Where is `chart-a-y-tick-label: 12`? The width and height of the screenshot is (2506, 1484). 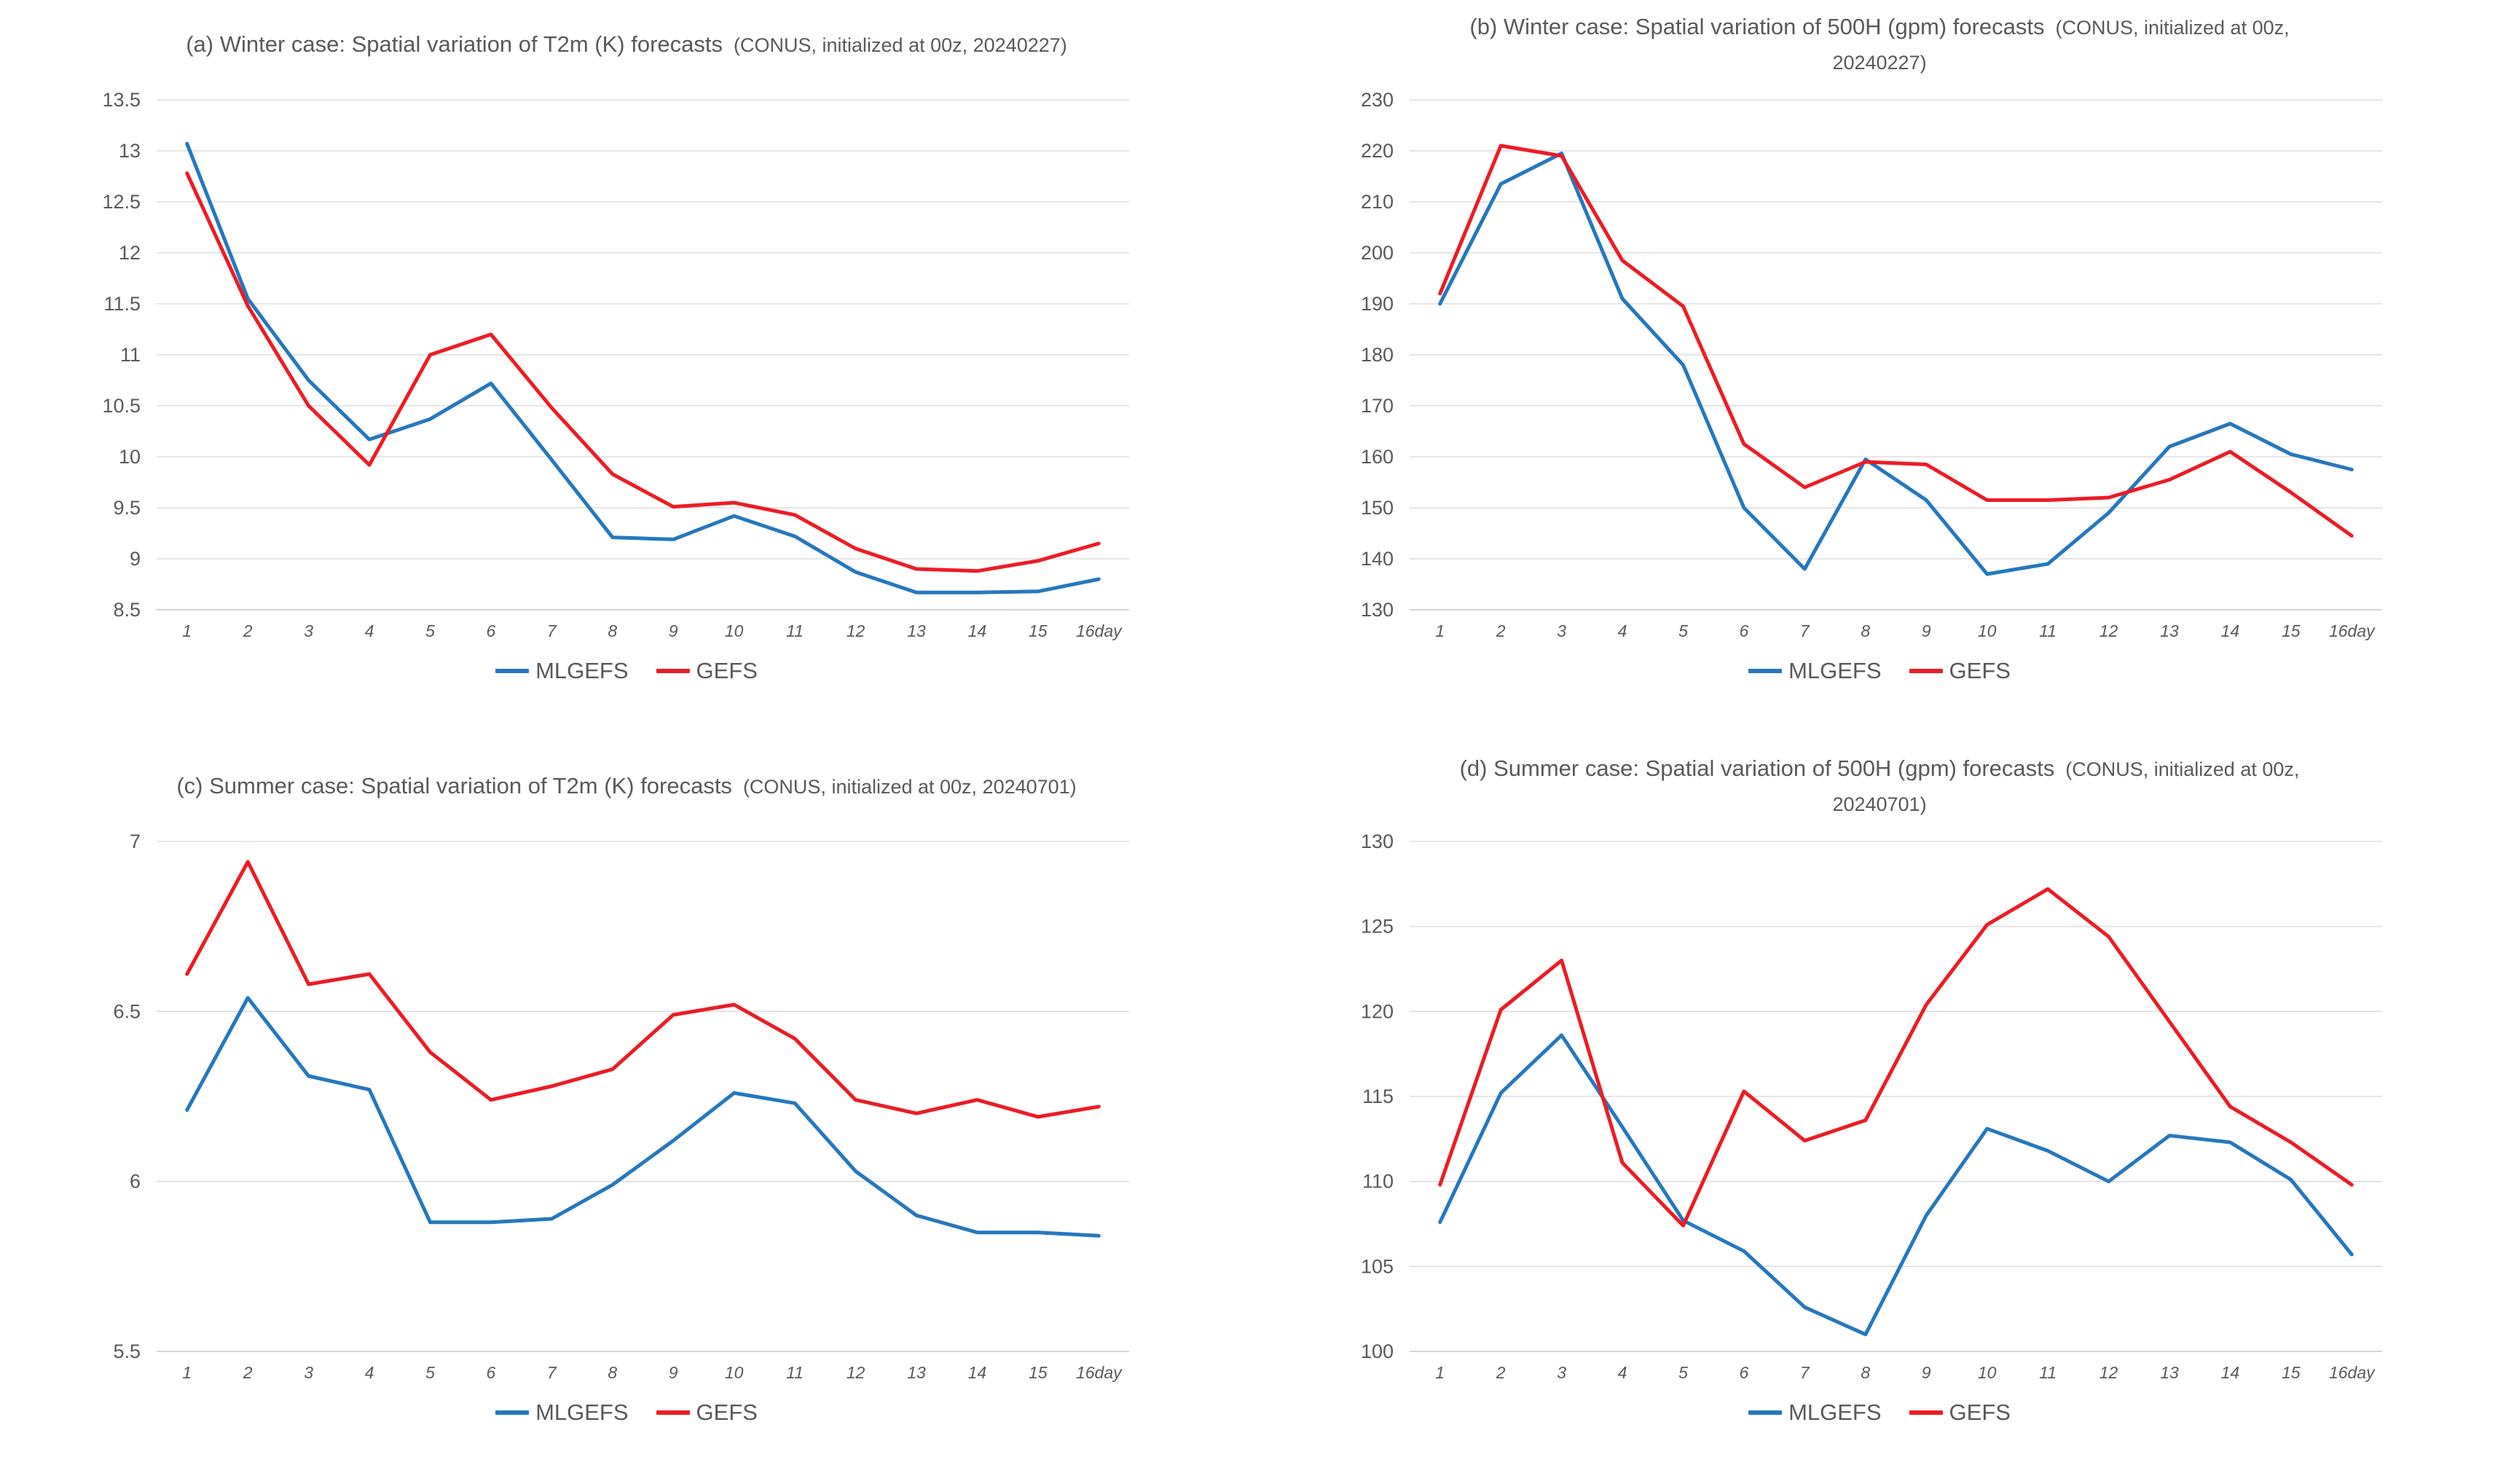 chart-a-y-tick-label: 12 is located at coordinates (130, 253).